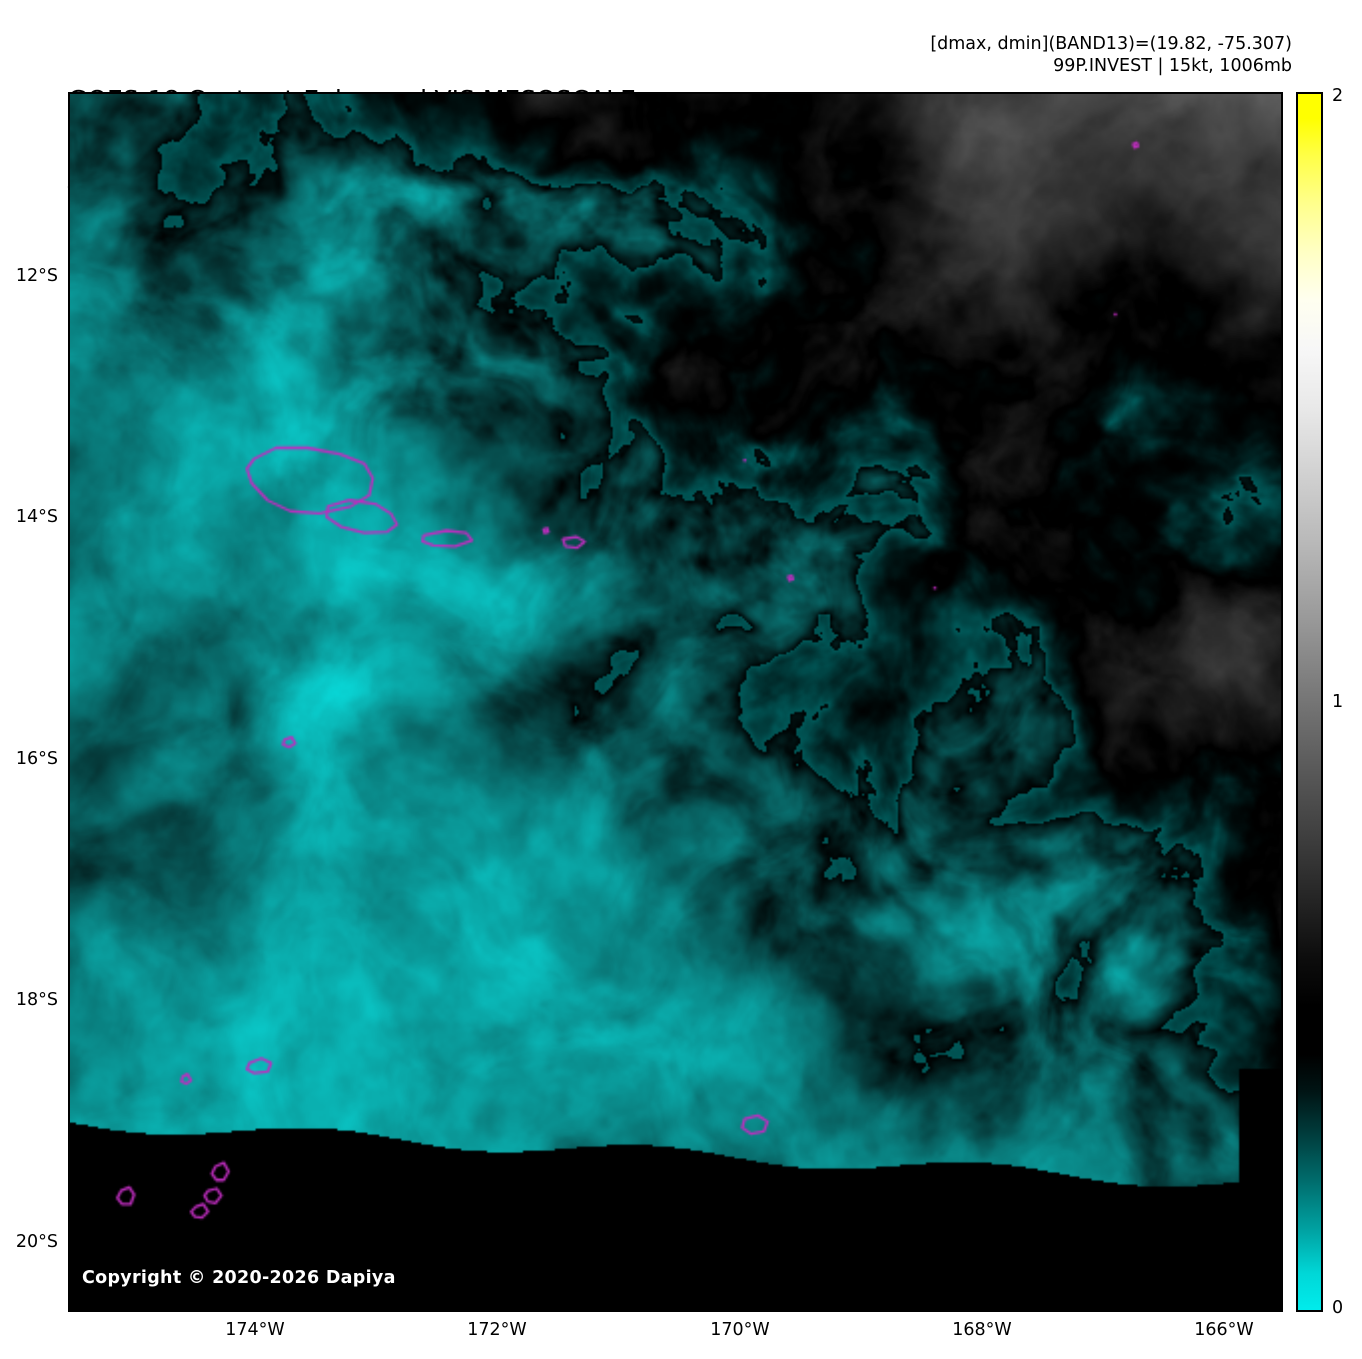 This screenshot has height=1359, width=1362. I want to click on copyright-label: Copyright © 2020-2026 Dapiya, so click(239, 1278).